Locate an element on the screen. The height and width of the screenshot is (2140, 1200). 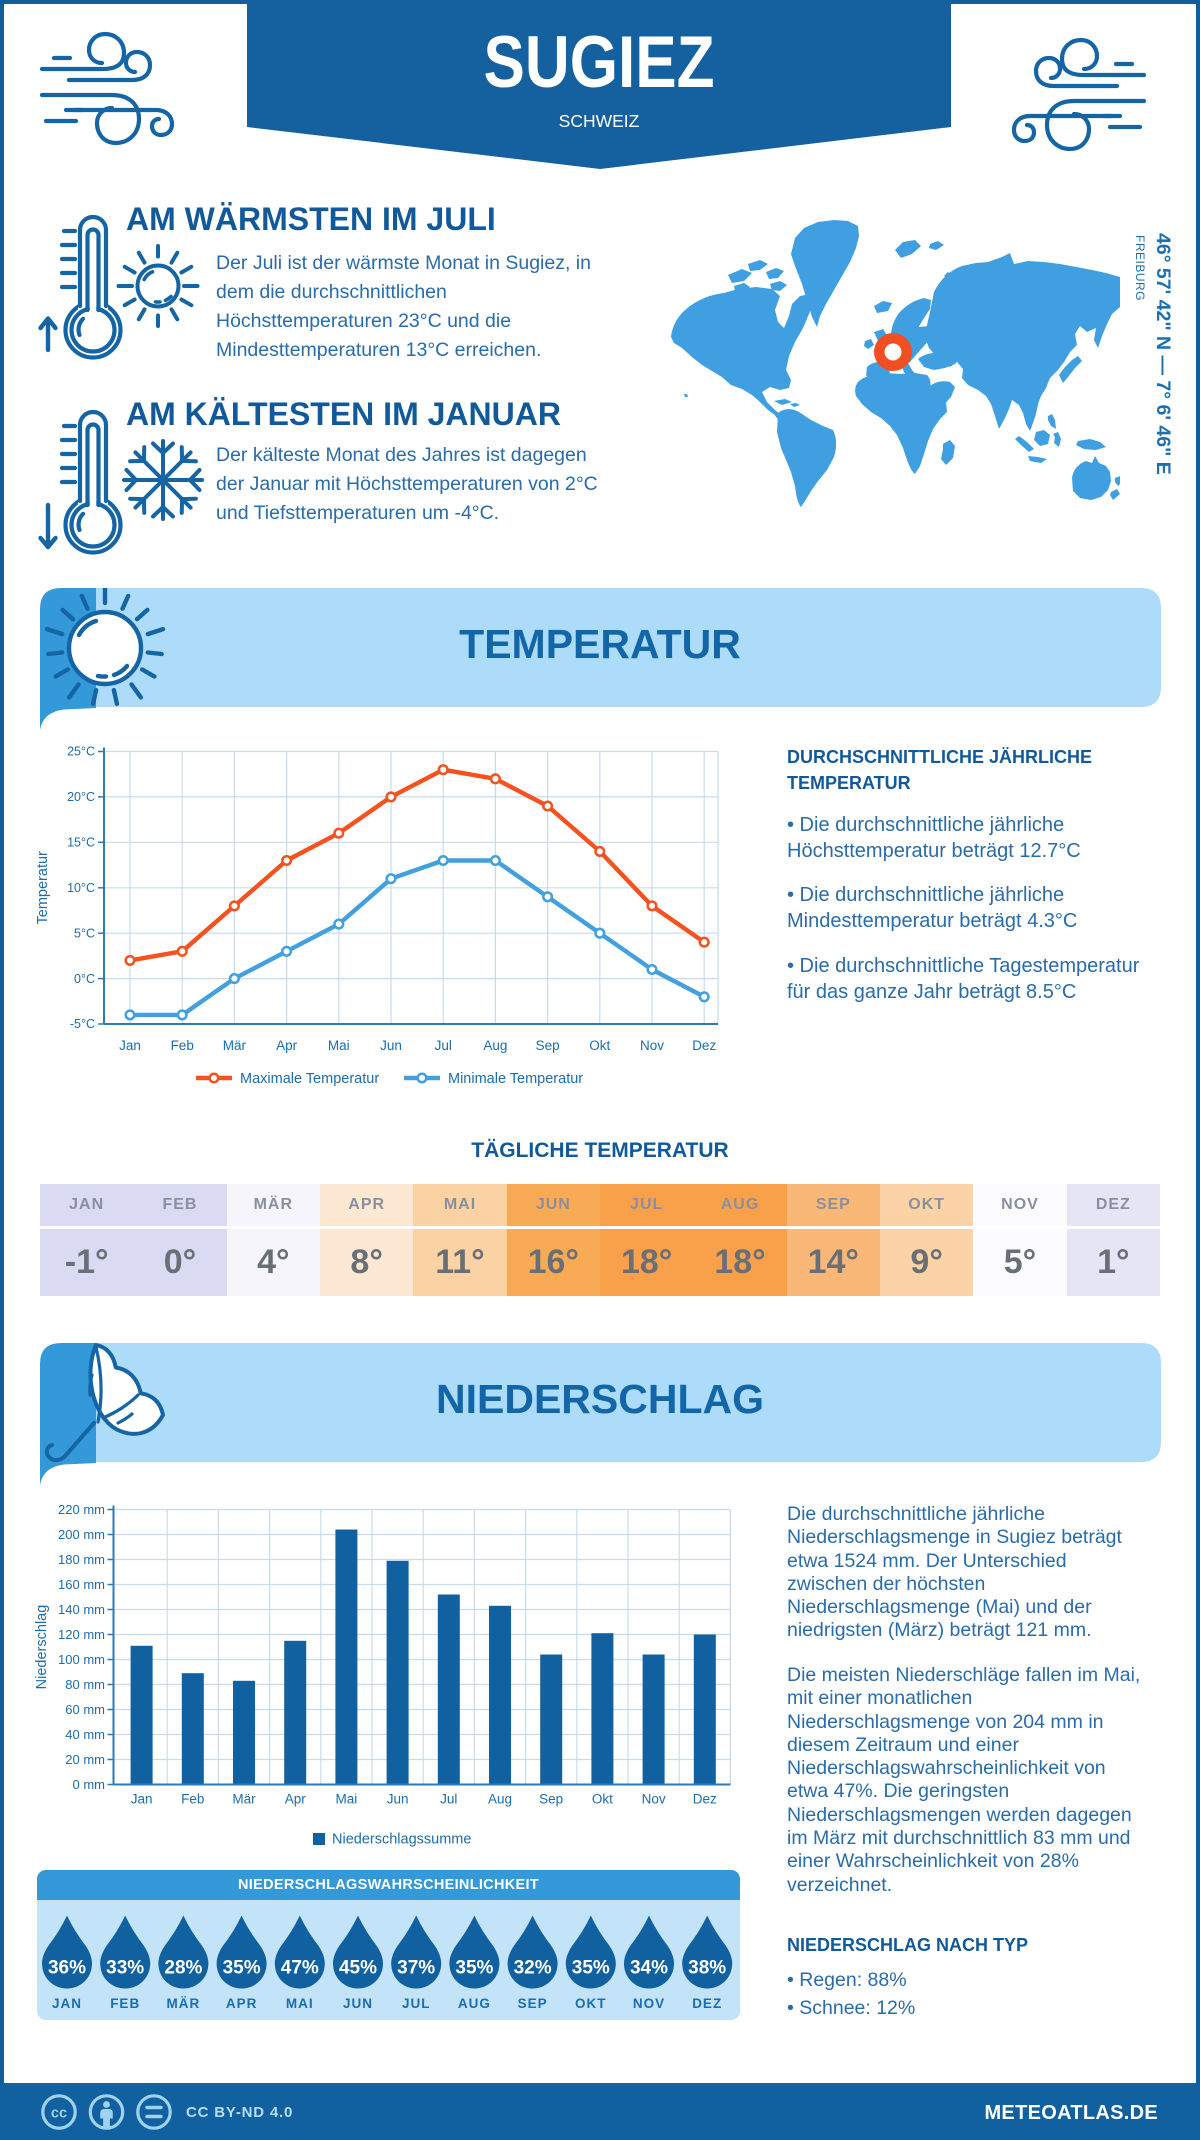
svg-text: 25°C is located at coordinates (81, 752).